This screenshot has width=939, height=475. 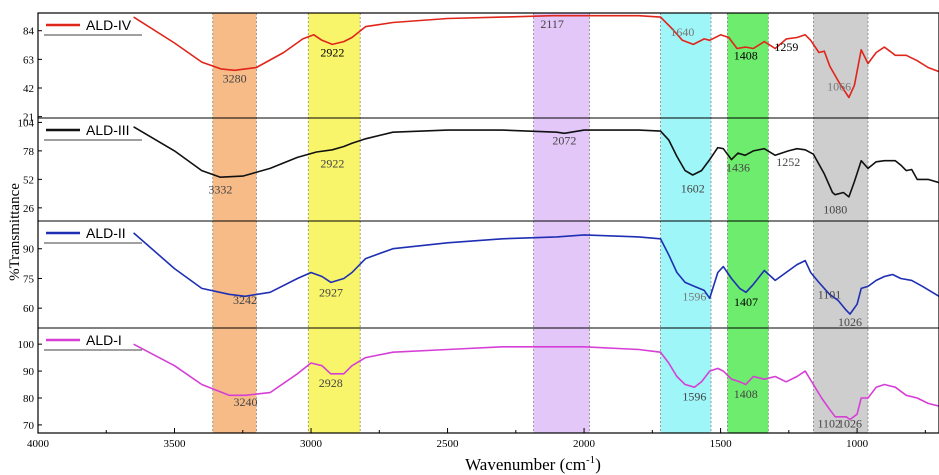 I want to click on peak-label: 3242, so click(x=245, y=300).